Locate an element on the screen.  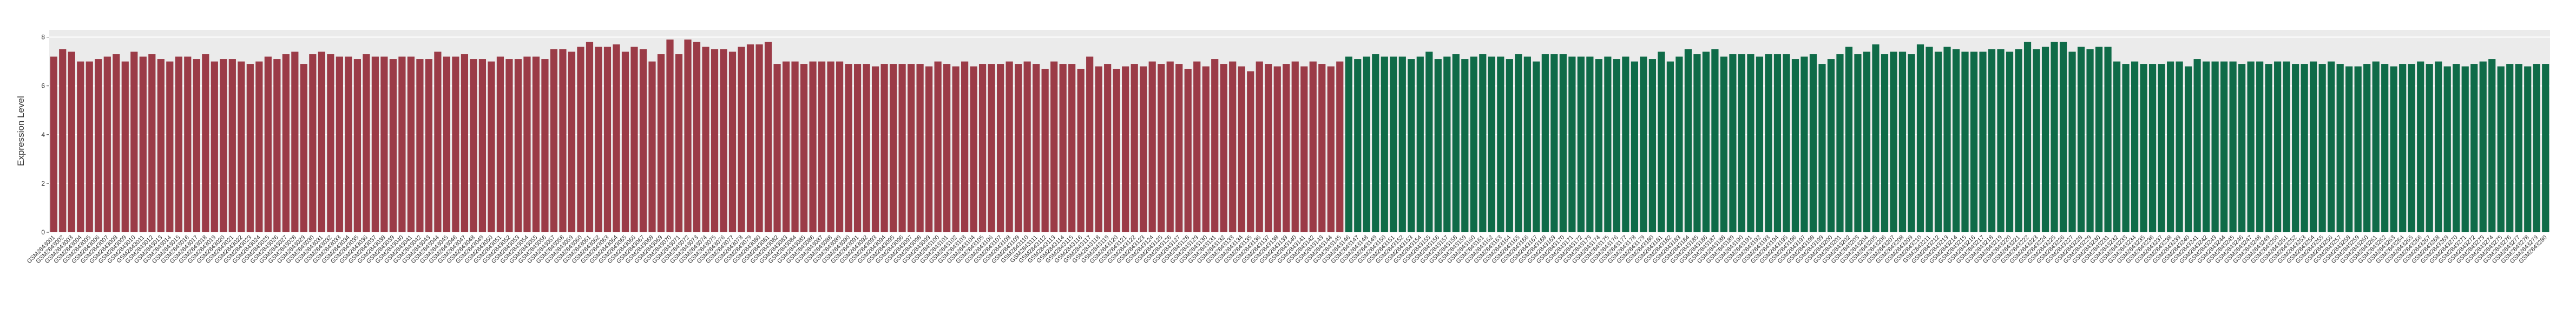
y-tick-label: 2 is located at coordinates (43, 183).